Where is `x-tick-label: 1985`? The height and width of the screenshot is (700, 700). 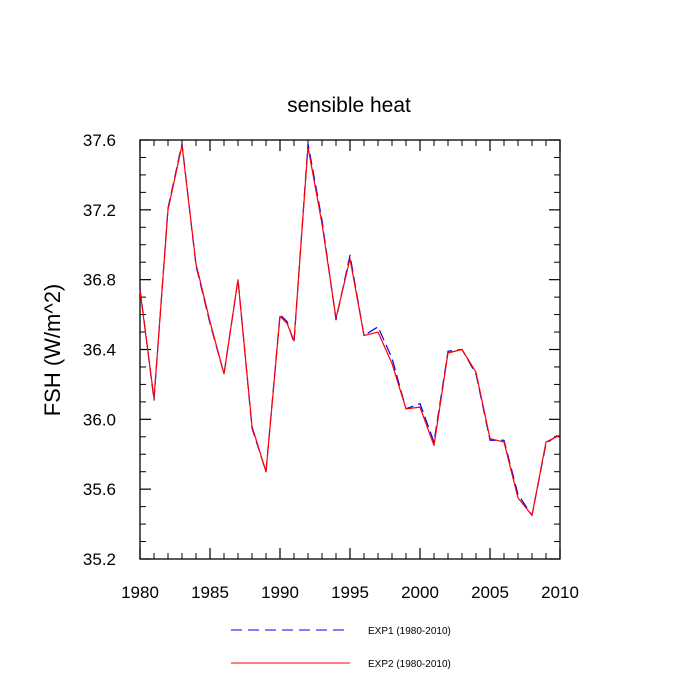 x-tick-label: 1985 is located at coordinates (210, 592).